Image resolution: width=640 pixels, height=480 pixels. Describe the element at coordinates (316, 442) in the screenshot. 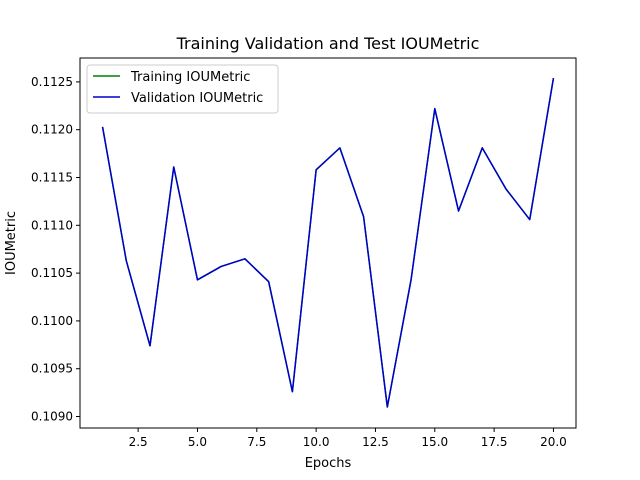

I see `x-tick-label: 10.0` at that location.